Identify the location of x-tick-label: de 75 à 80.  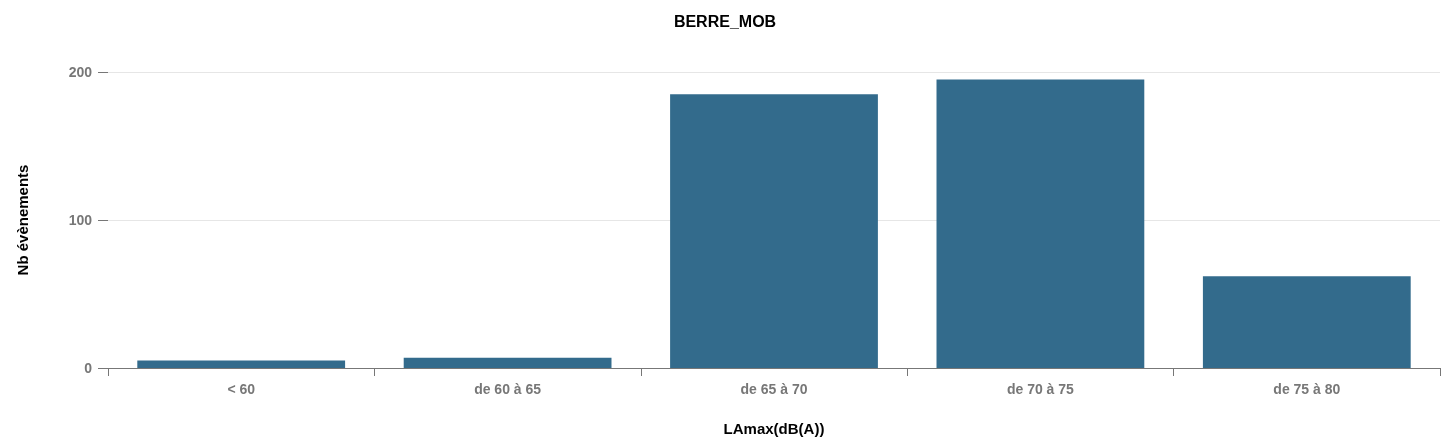
(1307, 389).